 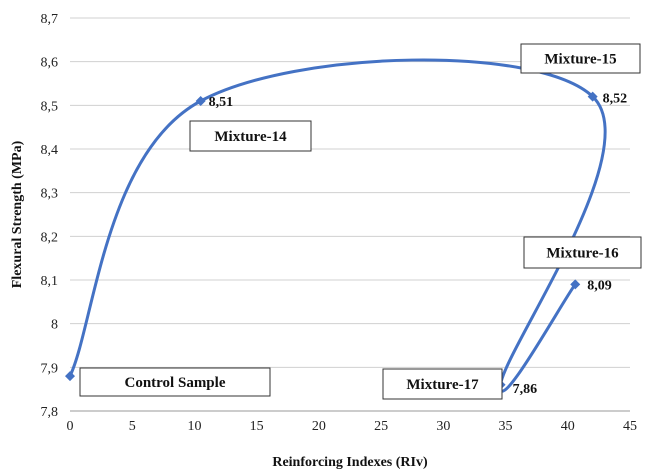 I want to click on data-value-label: 8,52, so click(x=615, y=99).